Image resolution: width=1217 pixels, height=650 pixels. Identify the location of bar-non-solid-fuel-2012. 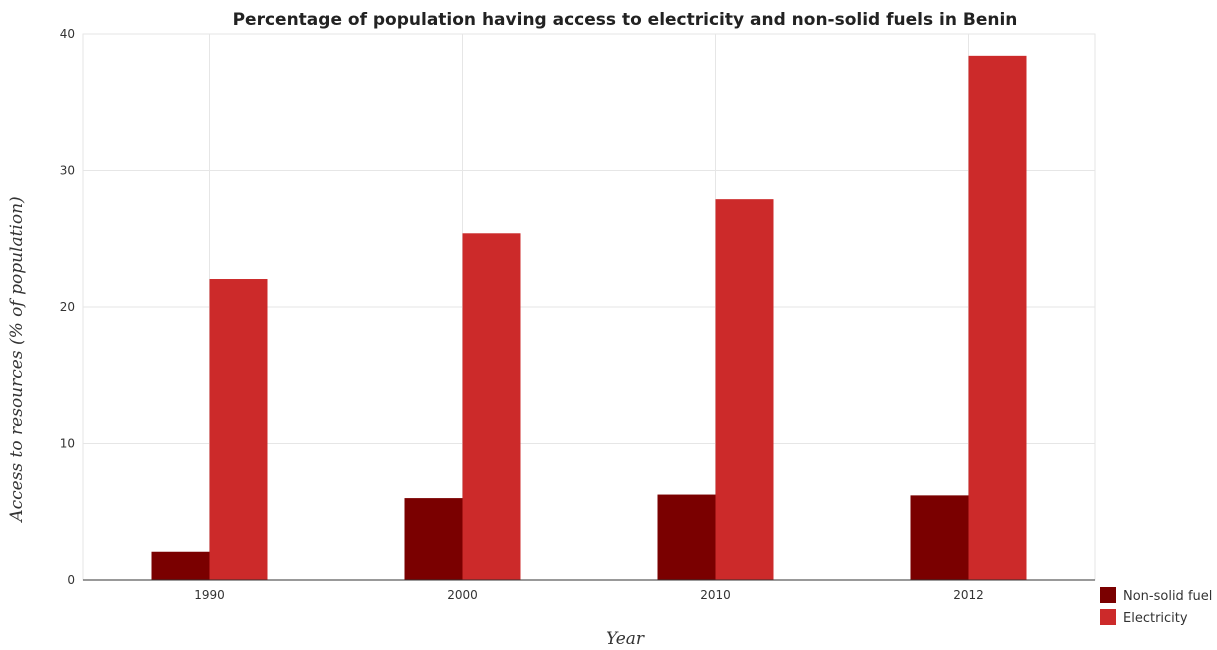
(939, 537).